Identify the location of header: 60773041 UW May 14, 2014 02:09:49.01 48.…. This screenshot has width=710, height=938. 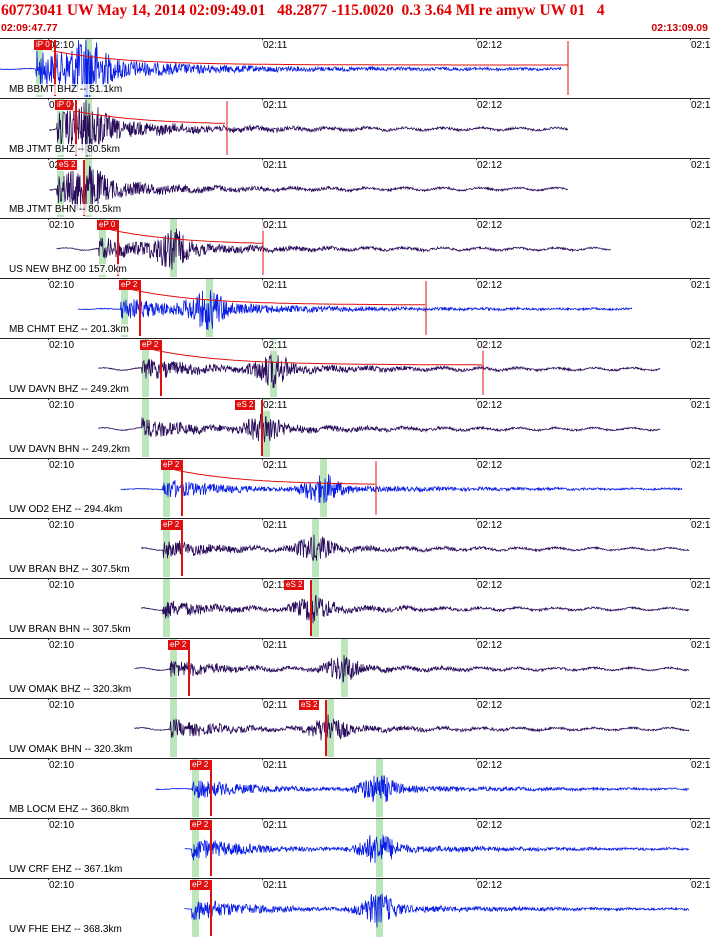
(355, 19).